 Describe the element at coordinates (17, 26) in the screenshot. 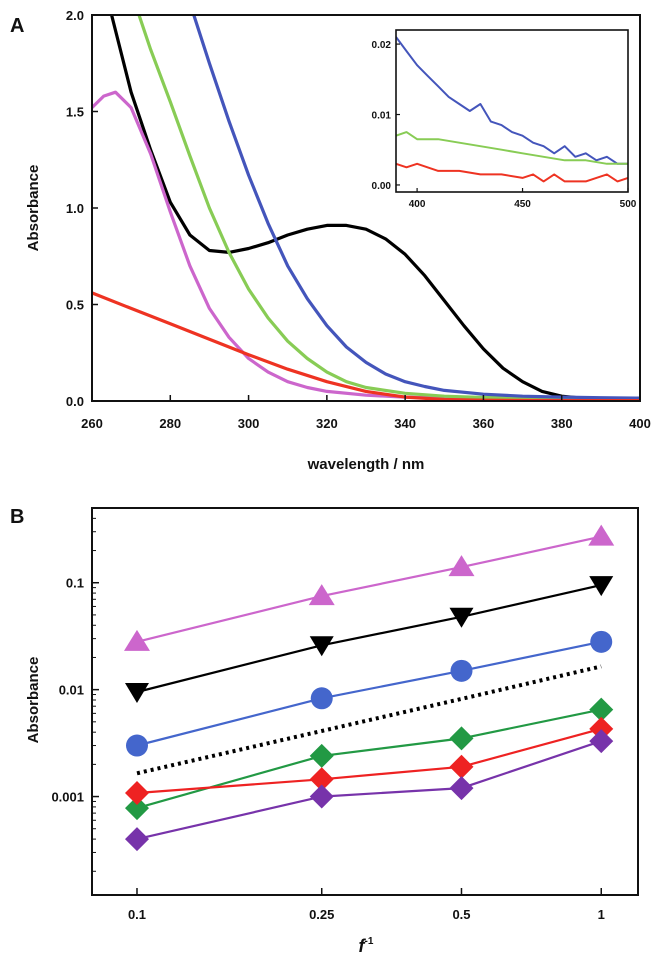

I see `panel-a-label: A` at that location.